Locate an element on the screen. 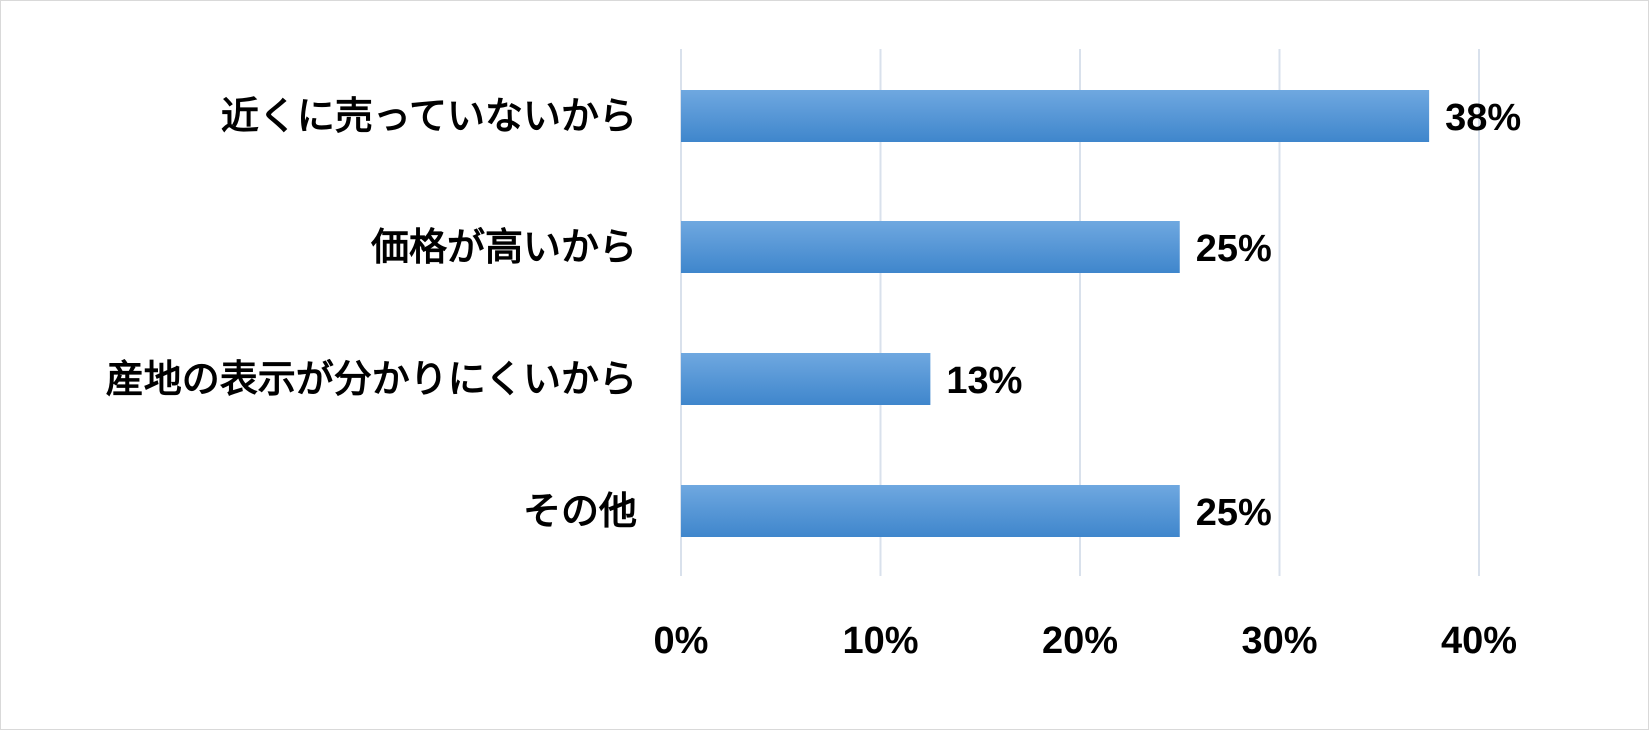 Image resolution: width=1651 pixels, height=733 pixels. x-tick-label: 30% is located at coordinates (1279, 641).